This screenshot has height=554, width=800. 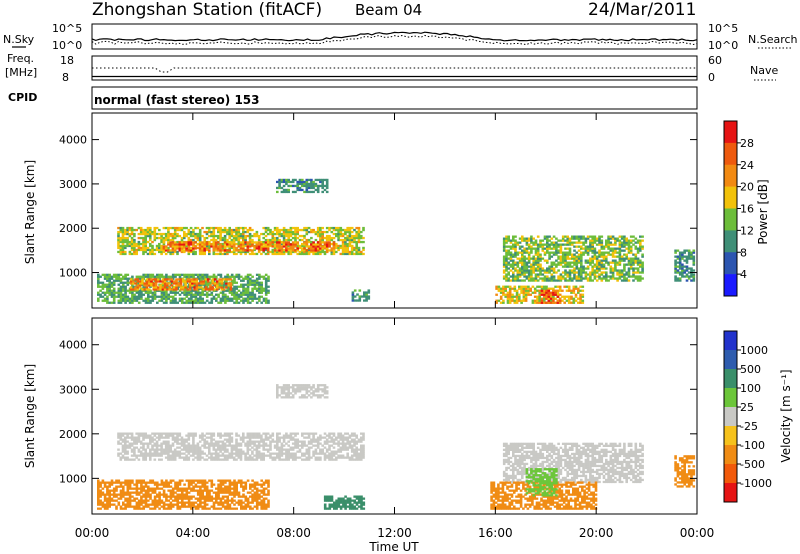 What do you see at coordinates (360, 298) in the screenshot?
I see `data-cell-power-r5` at bounding box center [360, 298].